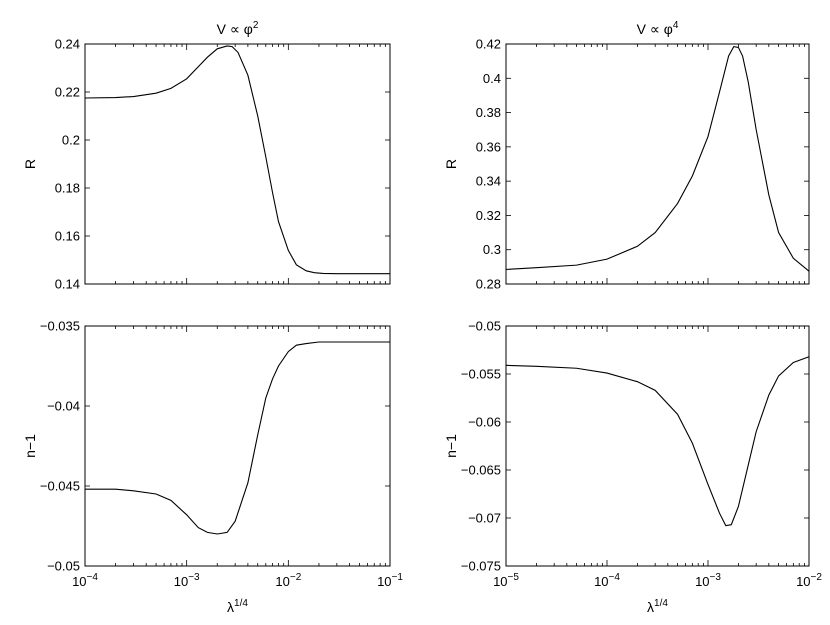 This screenshot has width=830, height=625. What do you see at coordinates (60, 326) in the screenshot?
I see `y-tick-label: −0.035` at bounding box center [60, 326].